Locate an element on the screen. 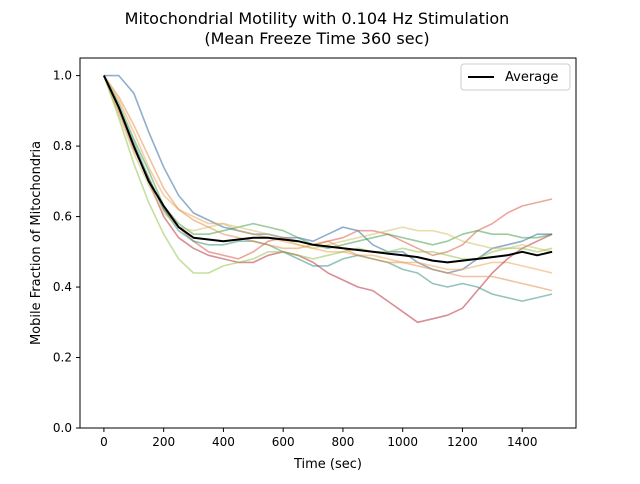 The height and width of the screenshot is (484, 640). x-tick-label: 400 is located at coordinates (223, 442).